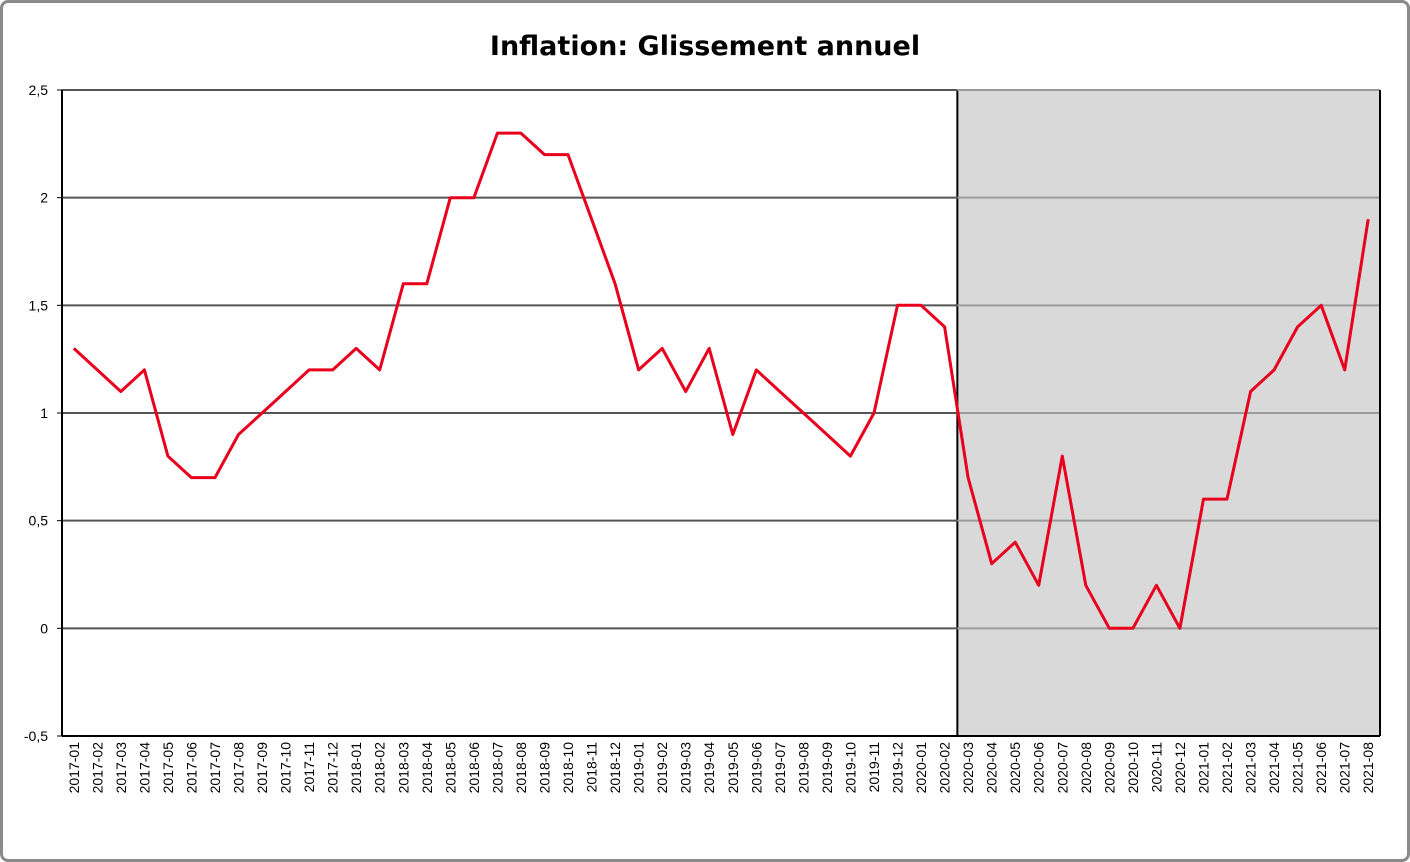  Describe the element at coordinates (39, 90) in the screenshot. I see `y-tick-label: 2,5` at that location.